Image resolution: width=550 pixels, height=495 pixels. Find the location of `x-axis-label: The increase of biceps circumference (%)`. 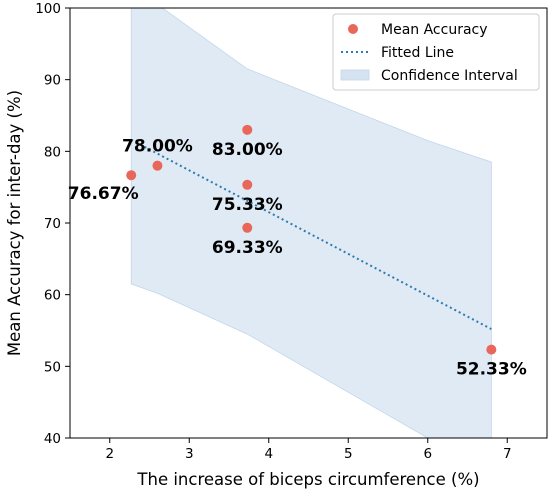

x-axis-label: The increase of biceps circumference (%) is located at coordinates (307, 479).